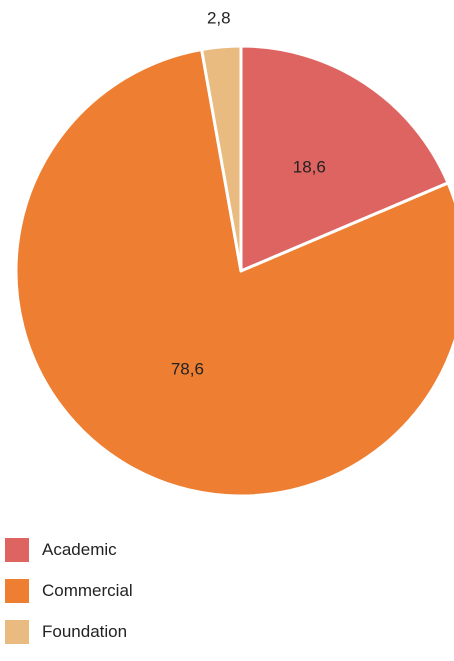  What do you see at coordinates (155, 632) in the screenshot?
I see `legend-item-foundation: Foundation` at bounding box center [155, 632].